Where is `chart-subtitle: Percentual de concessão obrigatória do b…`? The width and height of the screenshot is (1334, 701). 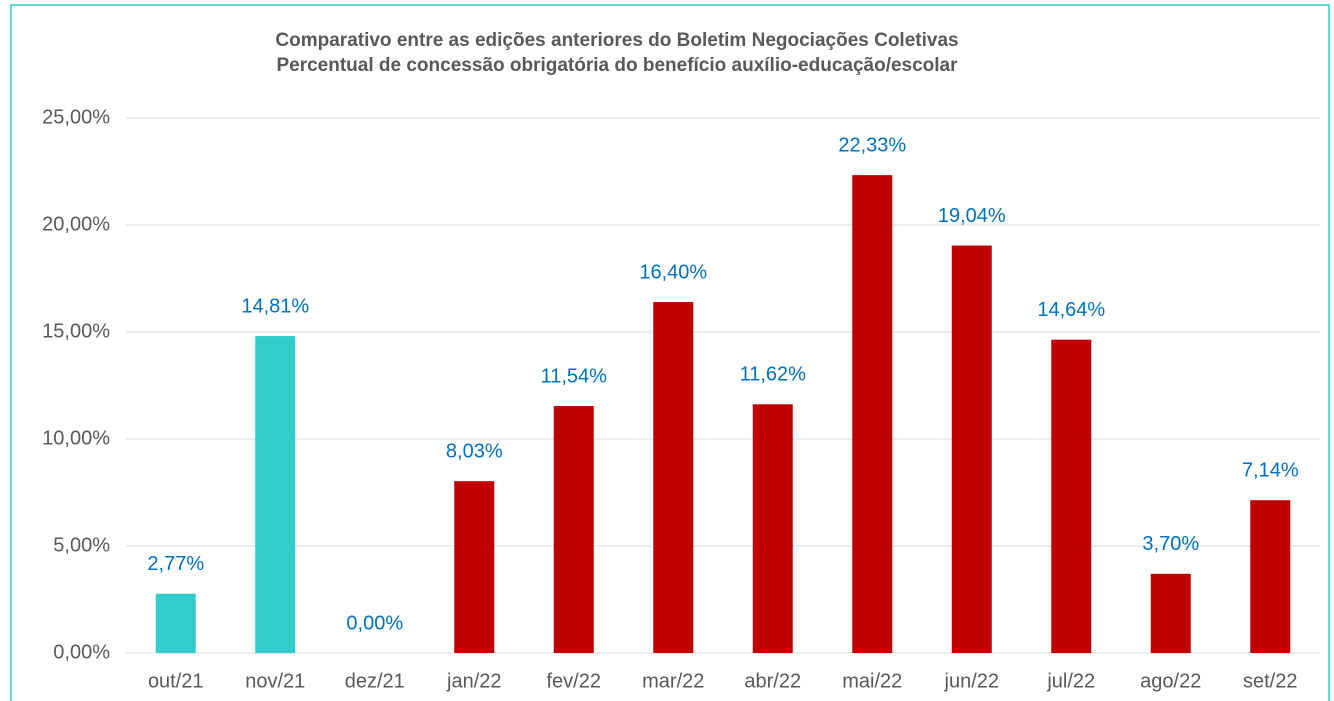 chart-subtitle: Percentual de concessão obrigatória do b… is located at coordinates (617, 65).